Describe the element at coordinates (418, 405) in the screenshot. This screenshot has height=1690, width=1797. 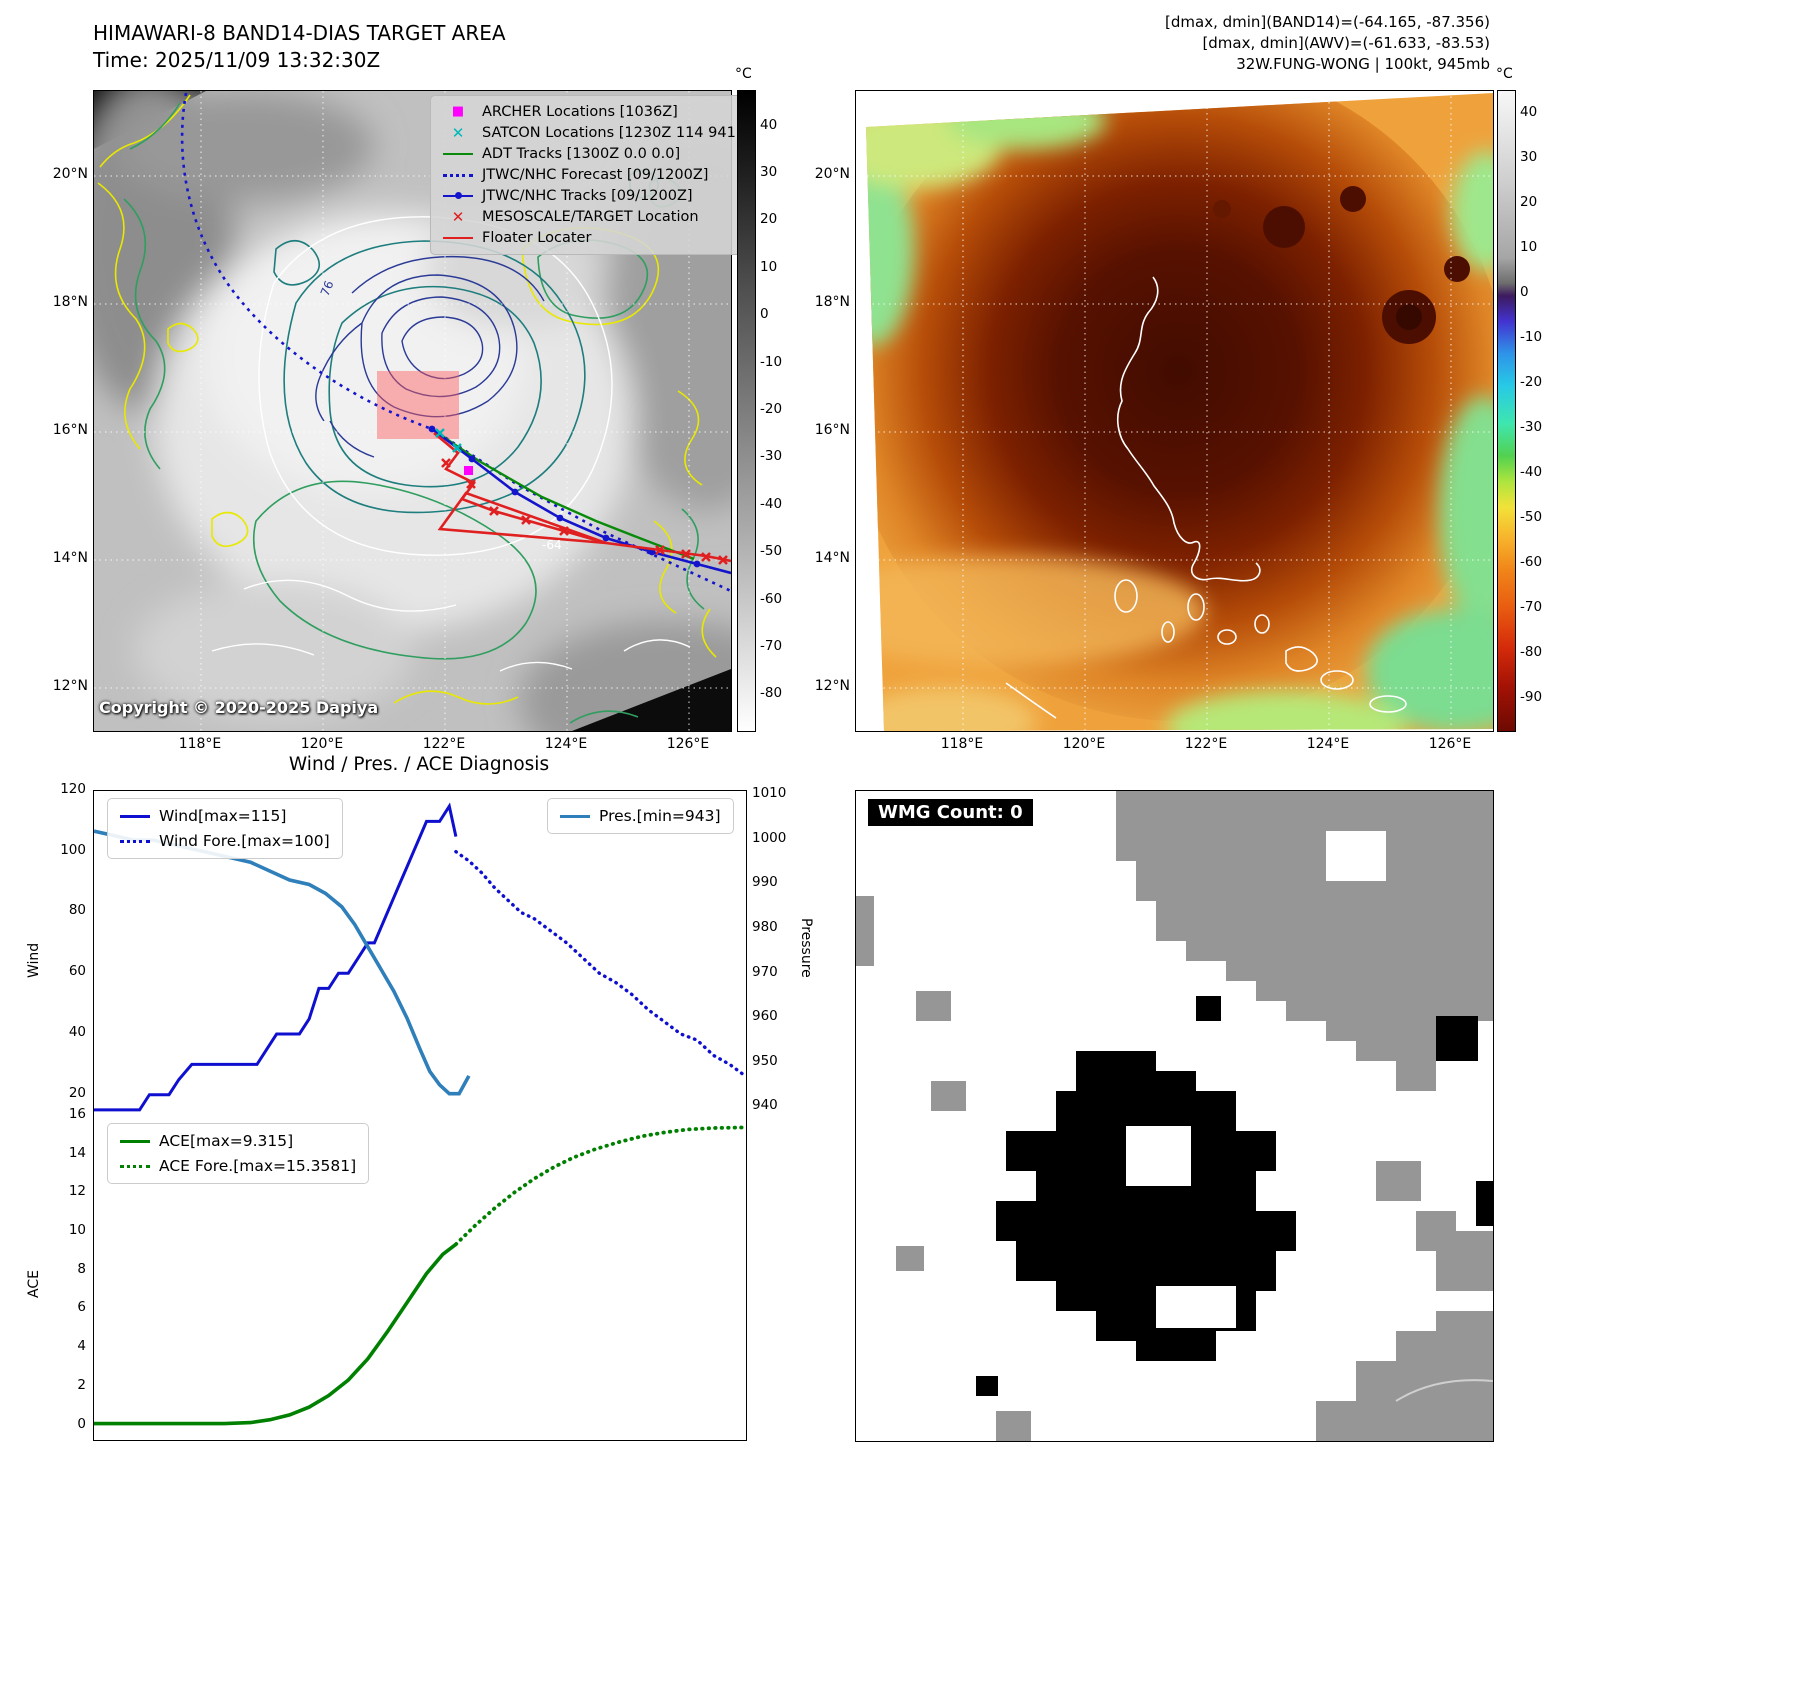
I see `target-area-box` at that location.